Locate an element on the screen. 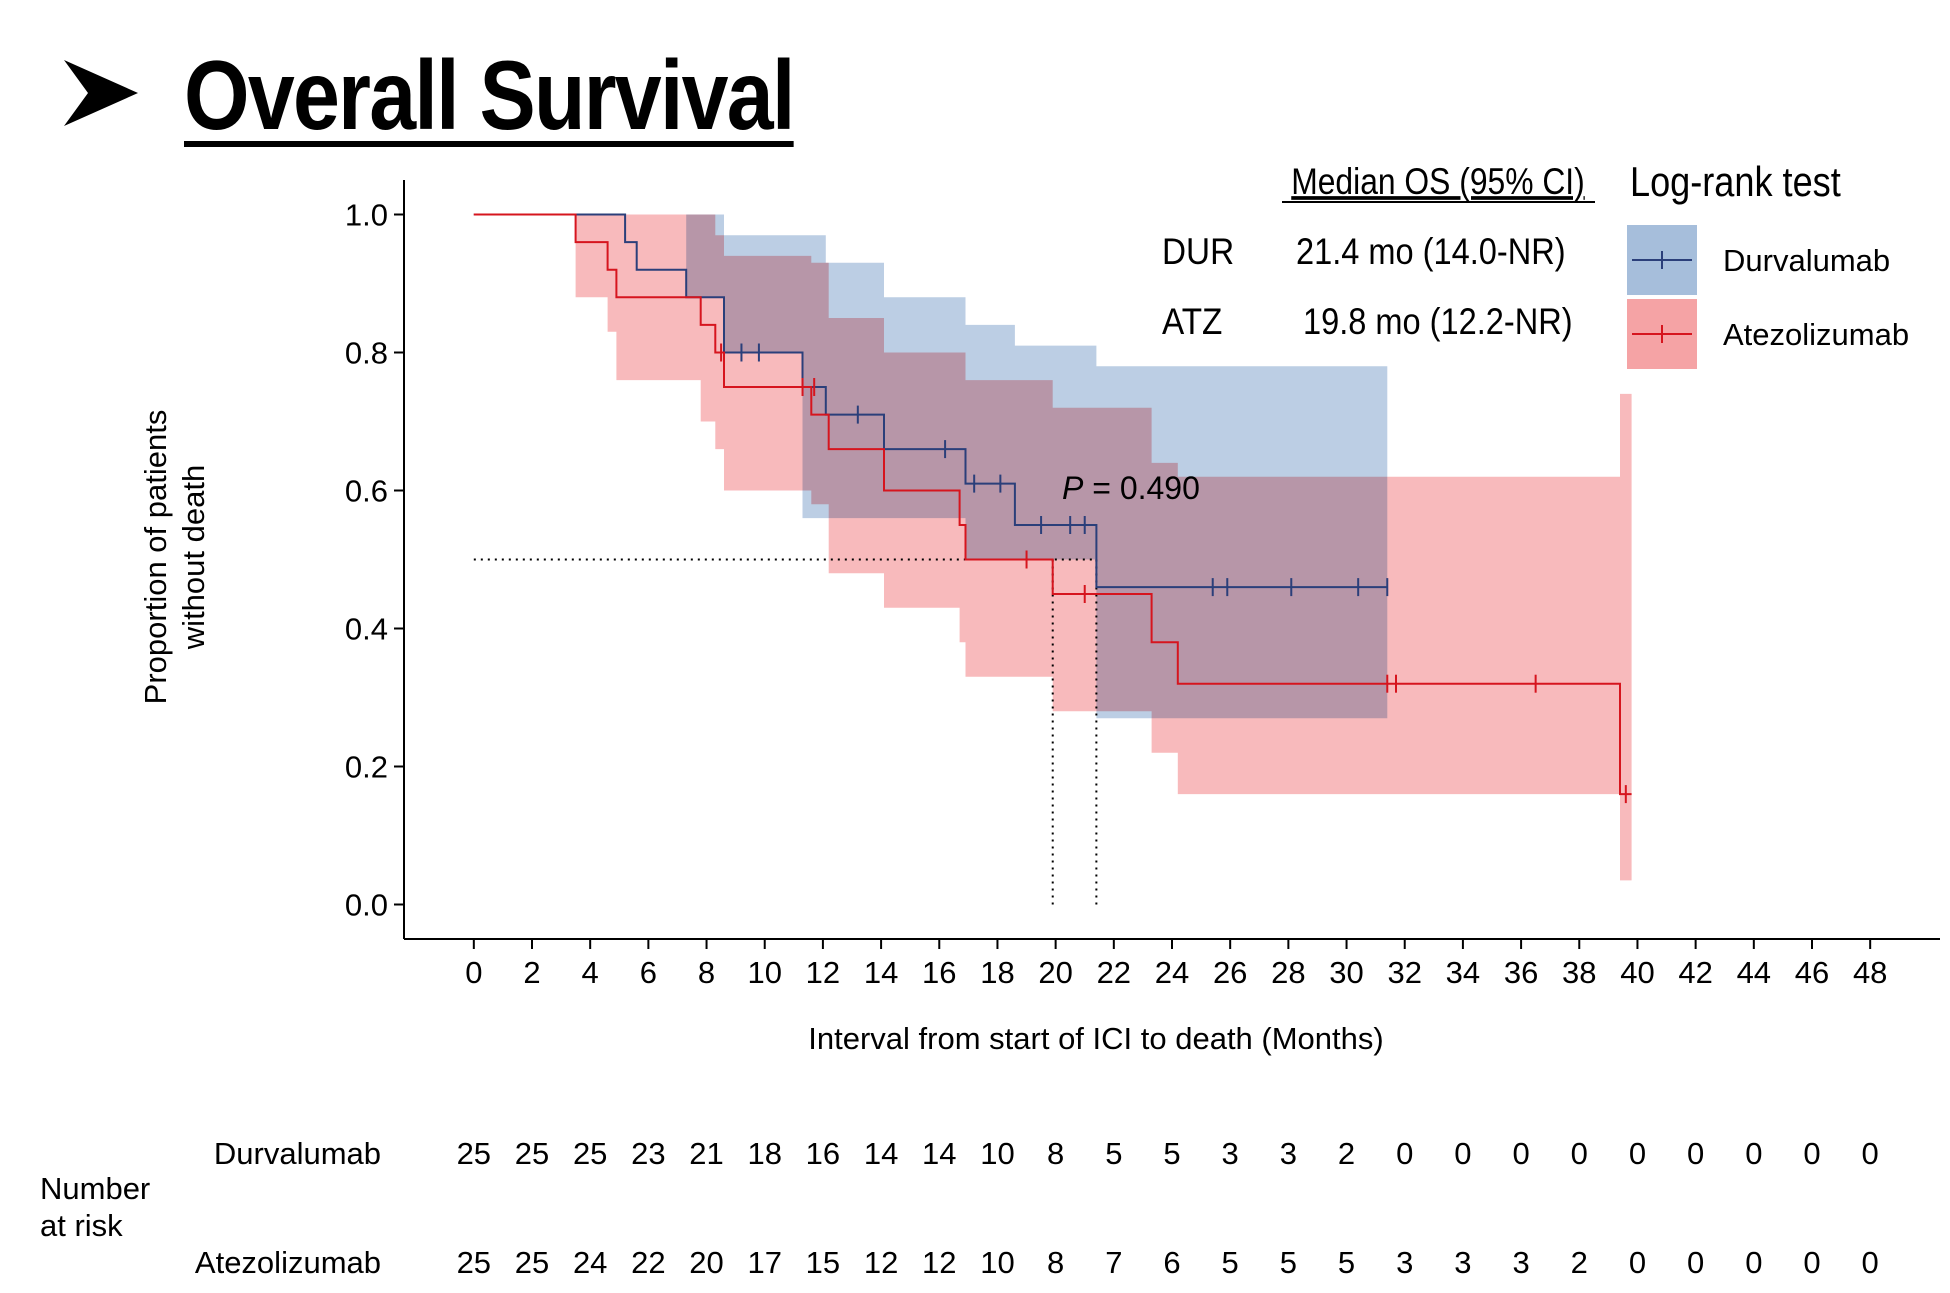 The width and height of the screenshot is (1950, 1293). p-value-annotation: P = 0.490 is located at coordinates (1131, 488).